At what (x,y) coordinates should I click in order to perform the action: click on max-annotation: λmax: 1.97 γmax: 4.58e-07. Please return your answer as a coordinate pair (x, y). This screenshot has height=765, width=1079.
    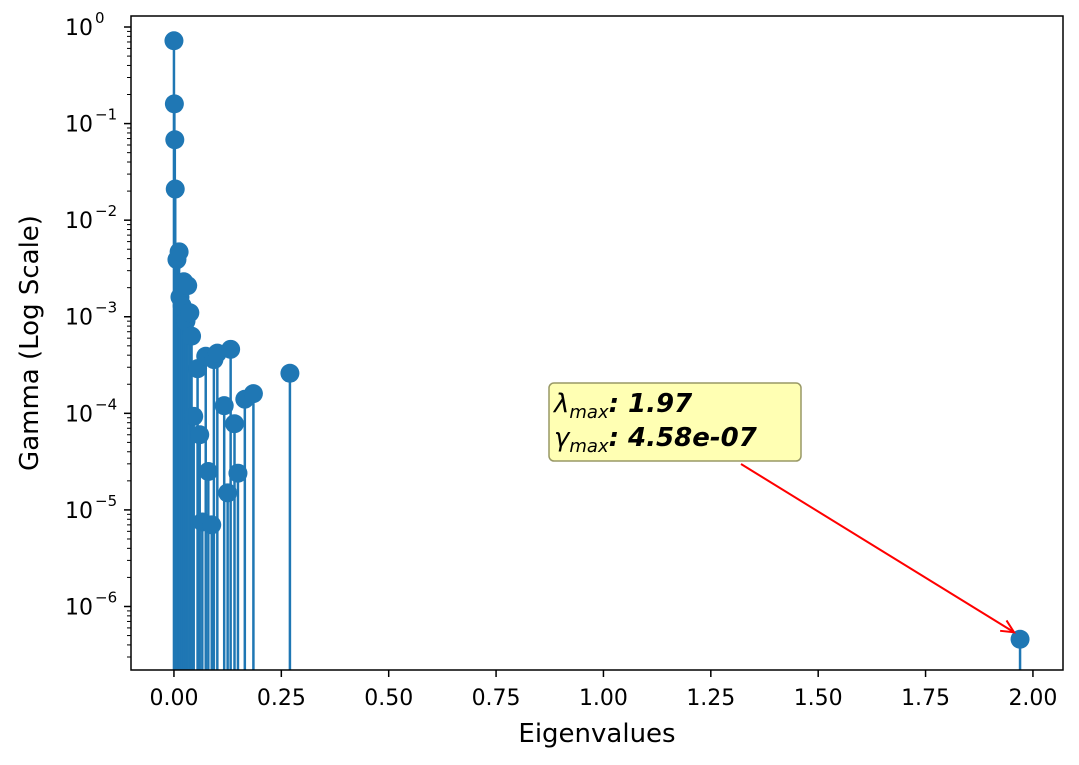
    Looking at the image, I should click on (782, 508).